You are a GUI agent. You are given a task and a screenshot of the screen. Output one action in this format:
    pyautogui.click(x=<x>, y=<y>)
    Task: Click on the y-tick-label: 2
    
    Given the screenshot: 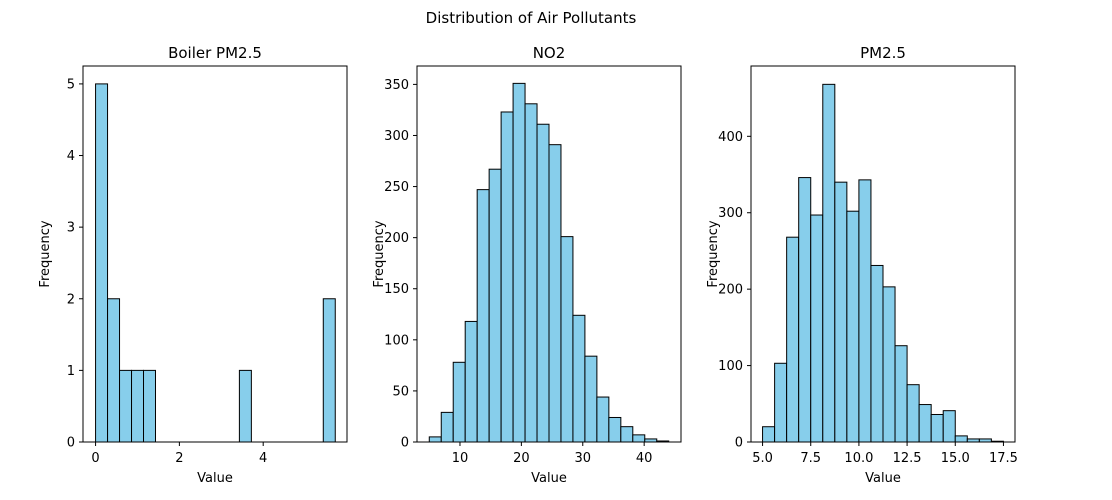 What is the action you would take?
    pyautogui.click(x=71, y=299)
    